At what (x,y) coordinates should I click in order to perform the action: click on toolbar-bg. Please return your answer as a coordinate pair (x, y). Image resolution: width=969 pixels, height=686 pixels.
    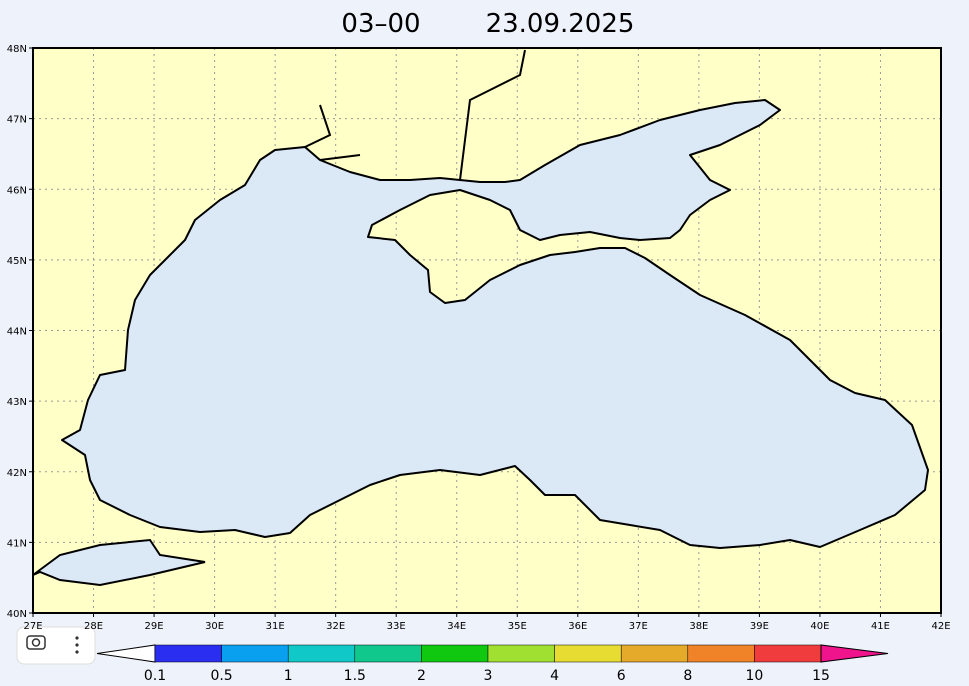
    Looking at the image, I should click on (56, 645).